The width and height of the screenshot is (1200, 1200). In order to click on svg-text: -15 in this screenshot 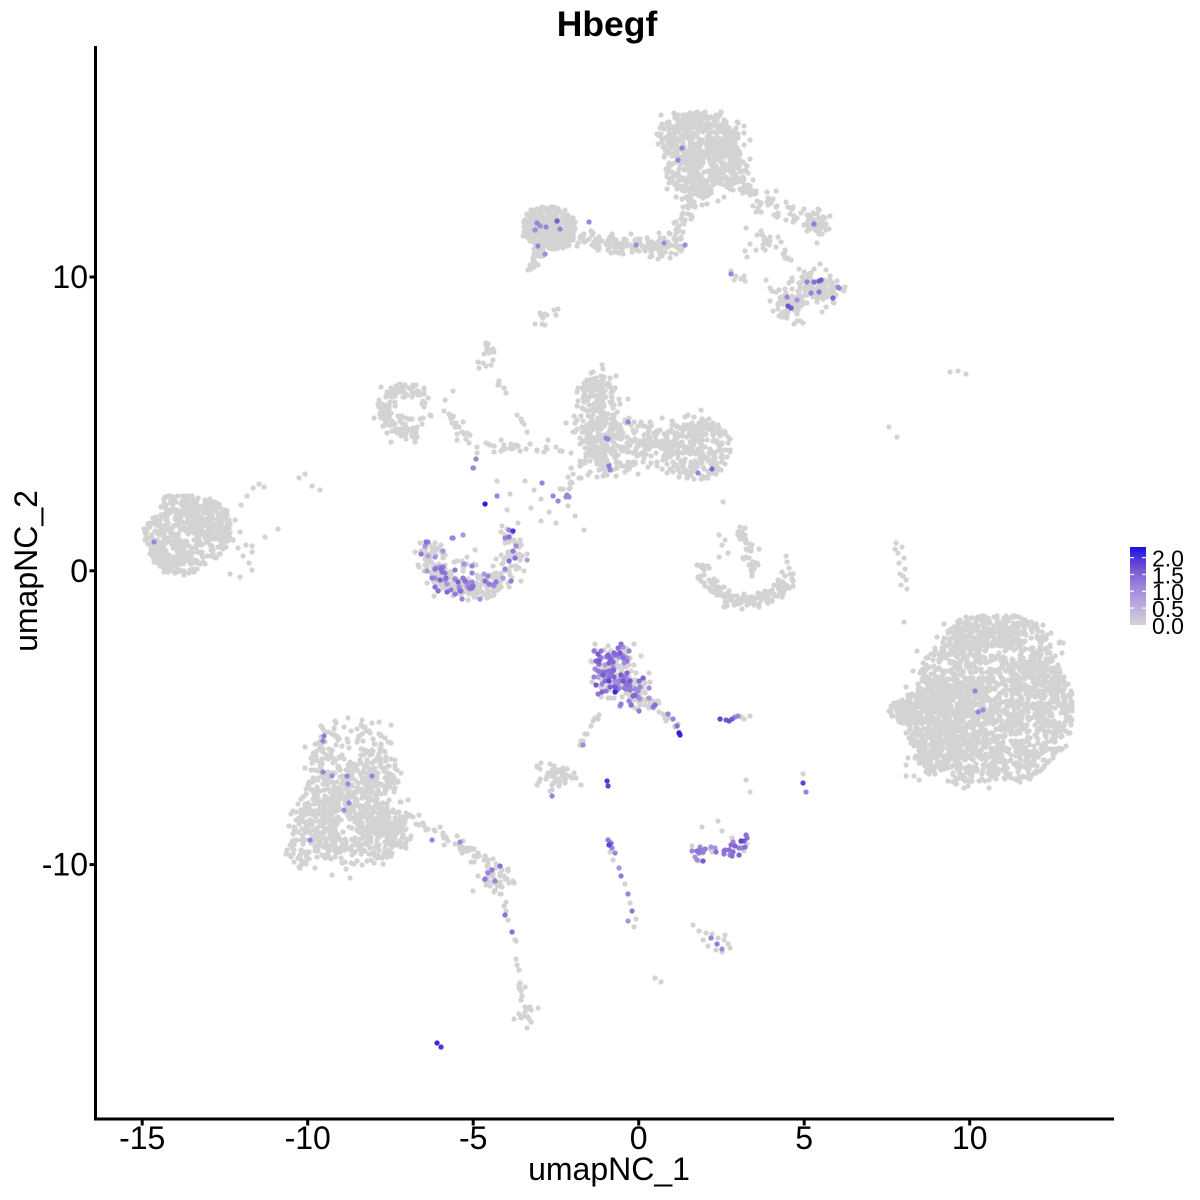, I will do `click(142, 1138)`.